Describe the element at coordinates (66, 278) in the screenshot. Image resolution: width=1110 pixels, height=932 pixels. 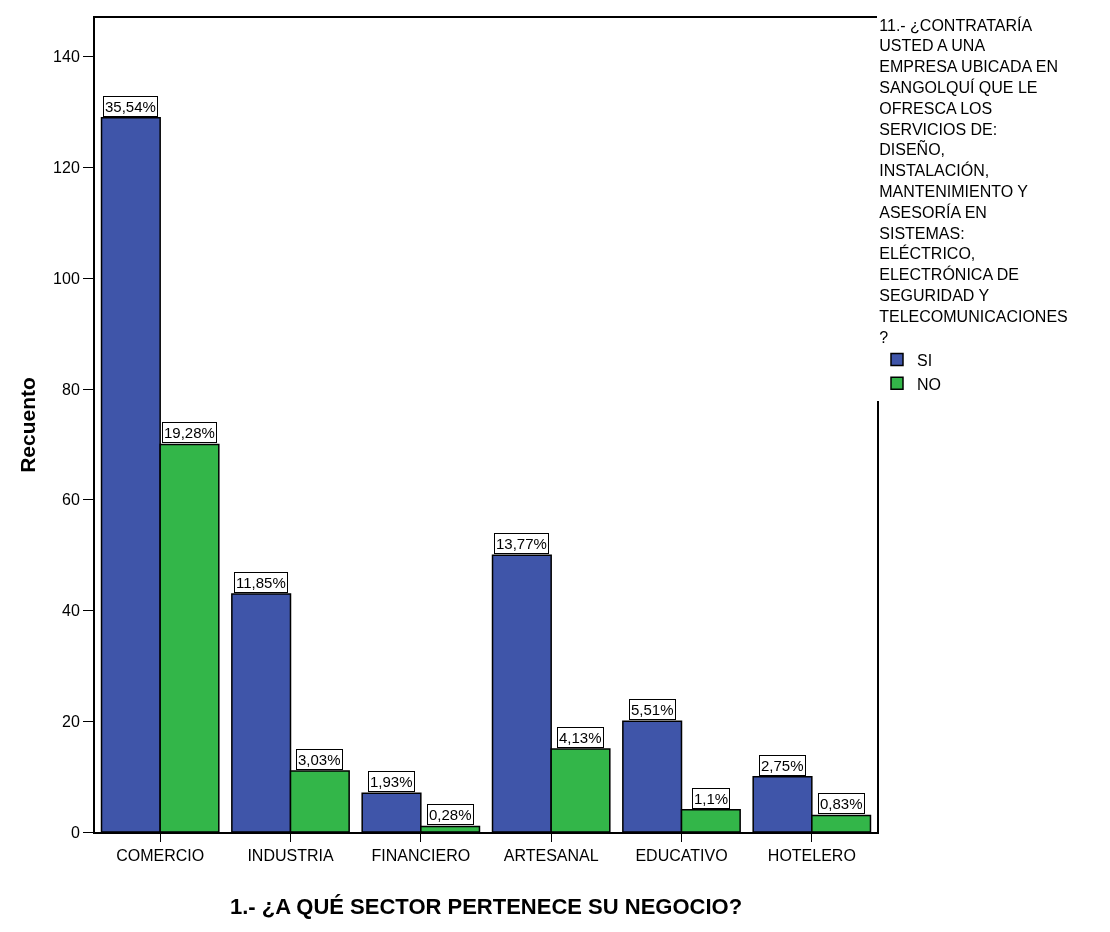
I see `y-tick-label: 100` at that location.